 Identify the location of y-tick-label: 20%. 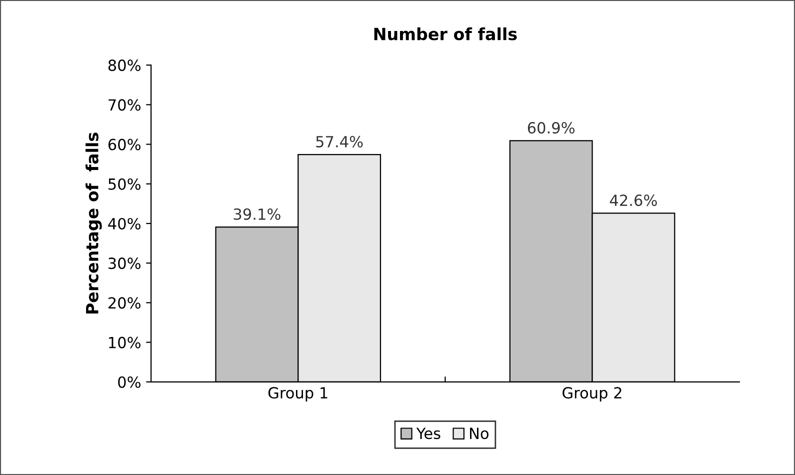
(124, 303).